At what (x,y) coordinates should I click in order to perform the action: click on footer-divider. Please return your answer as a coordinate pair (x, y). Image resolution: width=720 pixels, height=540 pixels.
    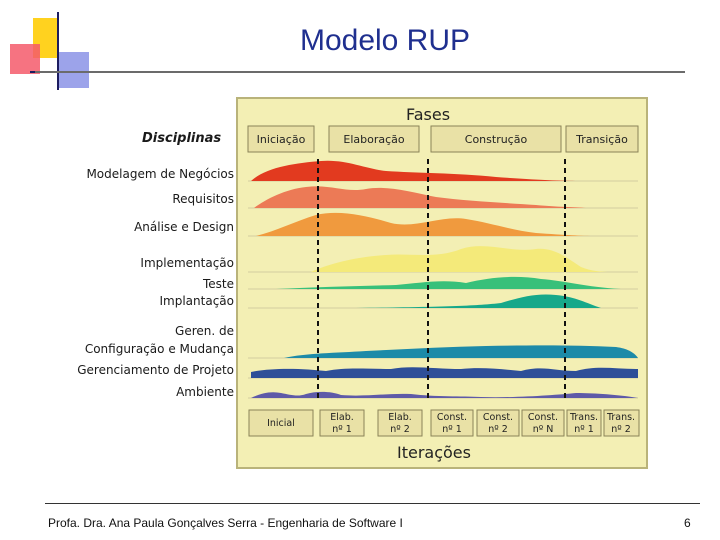
    Looking at the image, I should click on (372, 503).